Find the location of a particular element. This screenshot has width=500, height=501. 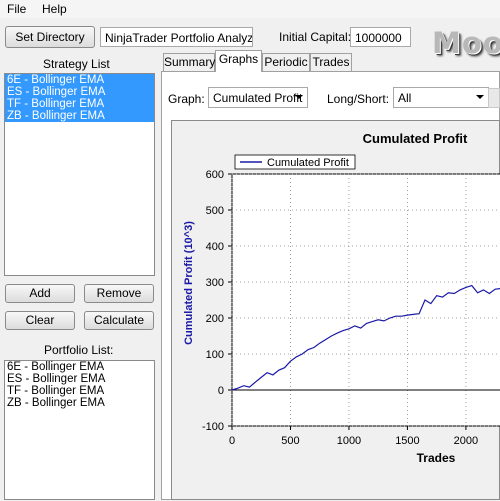

menu-help: Help is located at coordinates (54, 9).